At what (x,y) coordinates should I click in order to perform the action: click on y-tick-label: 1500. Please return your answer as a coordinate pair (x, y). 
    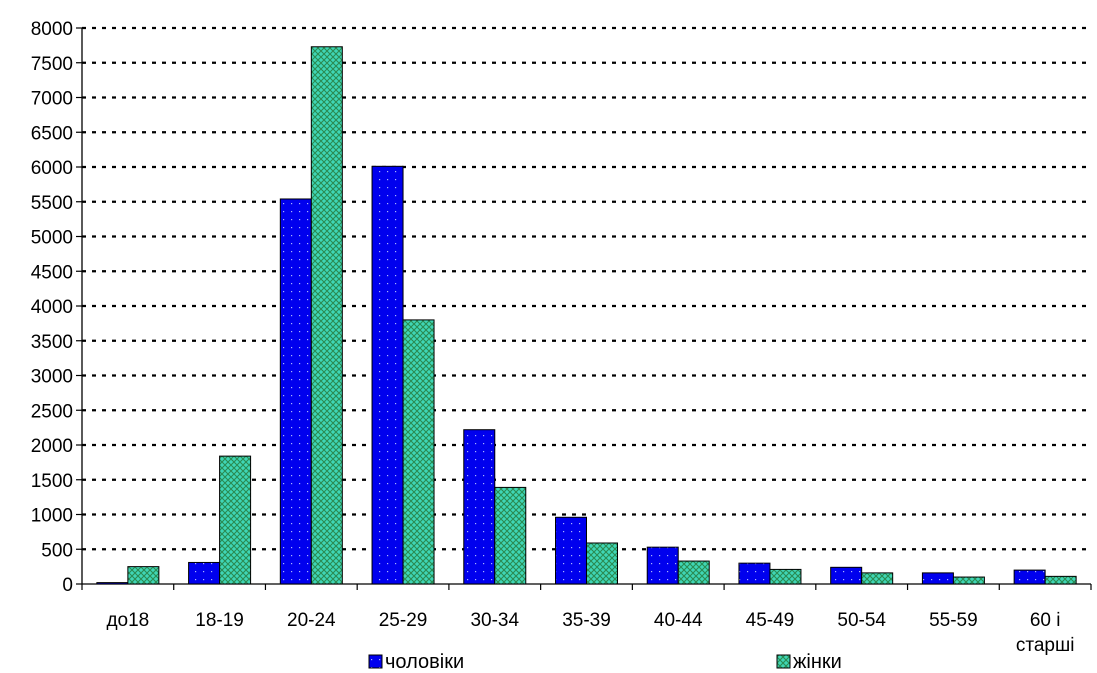
    Looking at the image, I should click on (52, 481).